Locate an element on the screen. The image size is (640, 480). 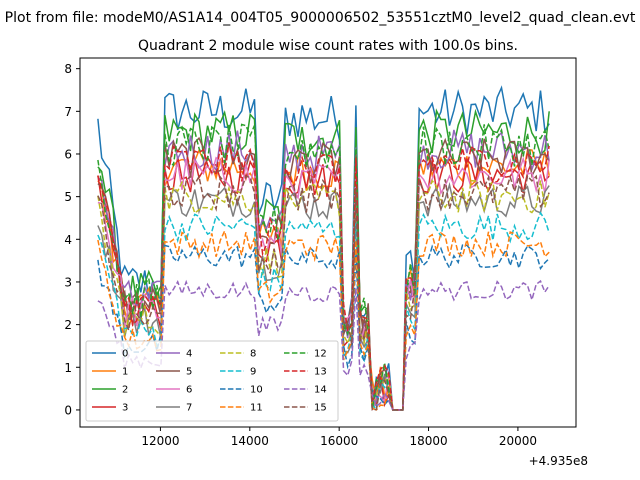
legend-label: 11 is located at coordinates (256, 408).